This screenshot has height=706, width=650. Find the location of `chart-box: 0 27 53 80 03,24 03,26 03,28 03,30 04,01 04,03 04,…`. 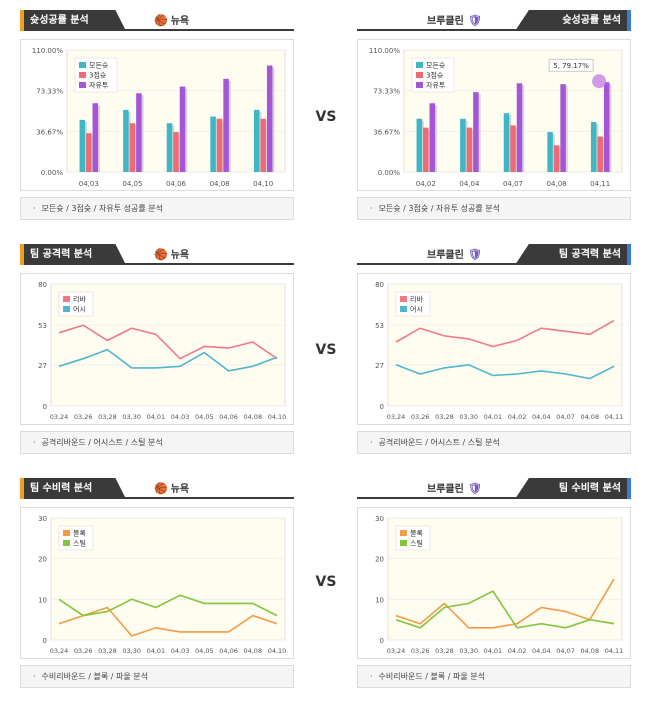

chart-box: 0 27 53 80 03,24 03,26 03,28 03,30 04,01 04,03 04,… is located at coordinates (157, 349).